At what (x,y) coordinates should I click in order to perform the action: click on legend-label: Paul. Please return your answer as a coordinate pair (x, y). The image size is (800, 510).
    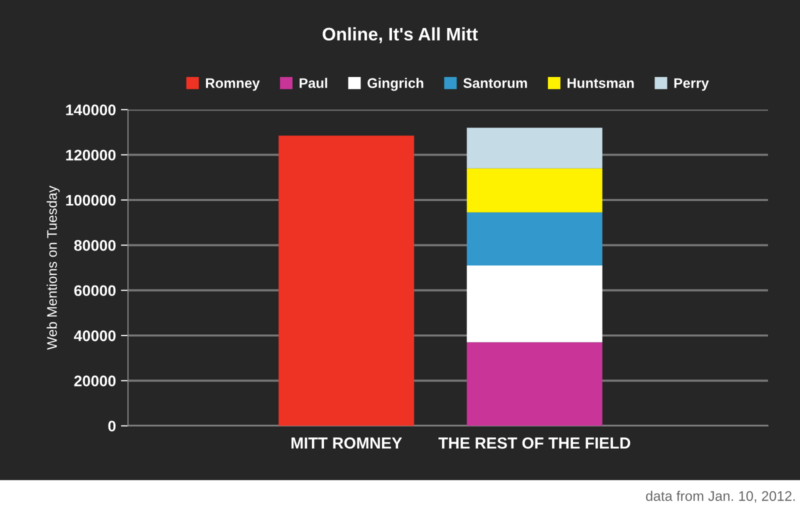
    Looking at the image, I should click on (314, 83).